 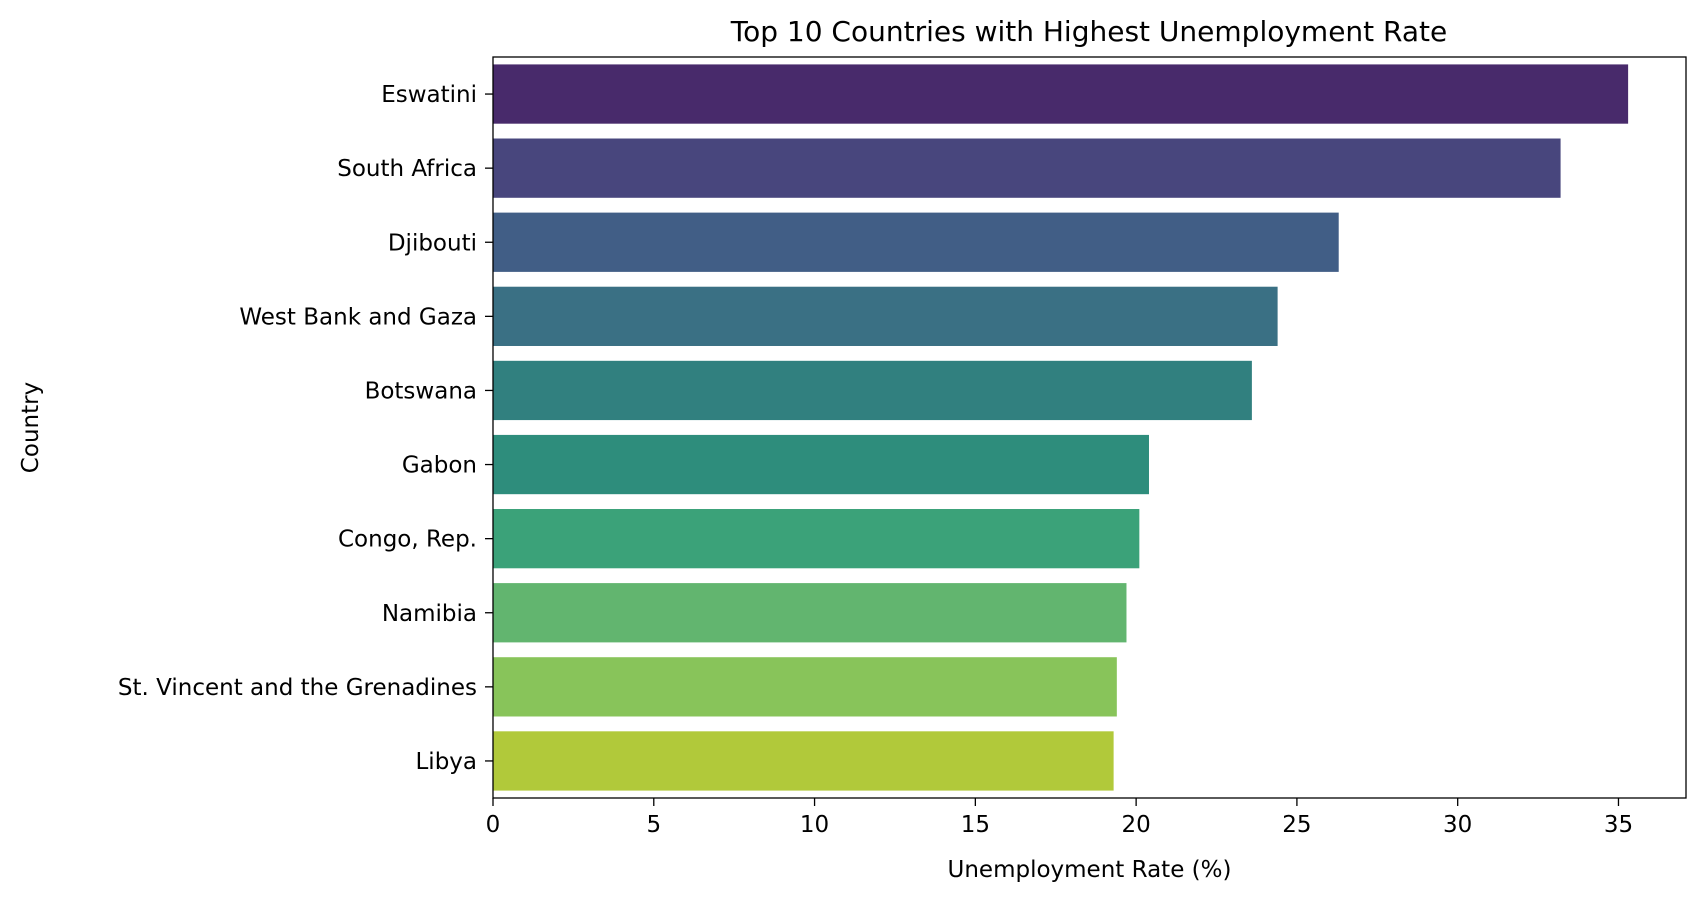 What do you see at coordinates (1059, 818) in the screenshot?
I see `x-axis: 0 5 10 15 20 25 30 35` at bounding box center [1059, 818].